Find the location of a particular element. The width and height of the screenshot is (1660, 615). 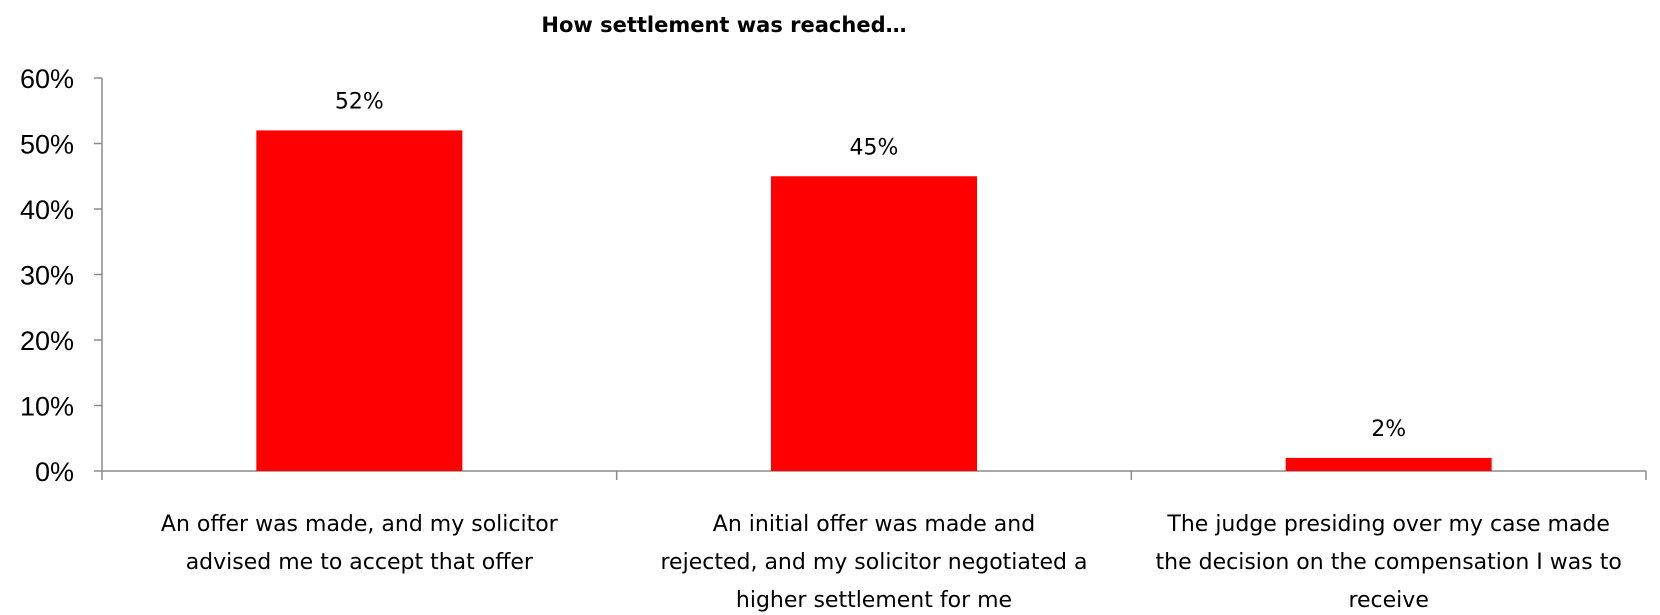

category-label: An initial offer was made and is located at coordinates (874, 524).